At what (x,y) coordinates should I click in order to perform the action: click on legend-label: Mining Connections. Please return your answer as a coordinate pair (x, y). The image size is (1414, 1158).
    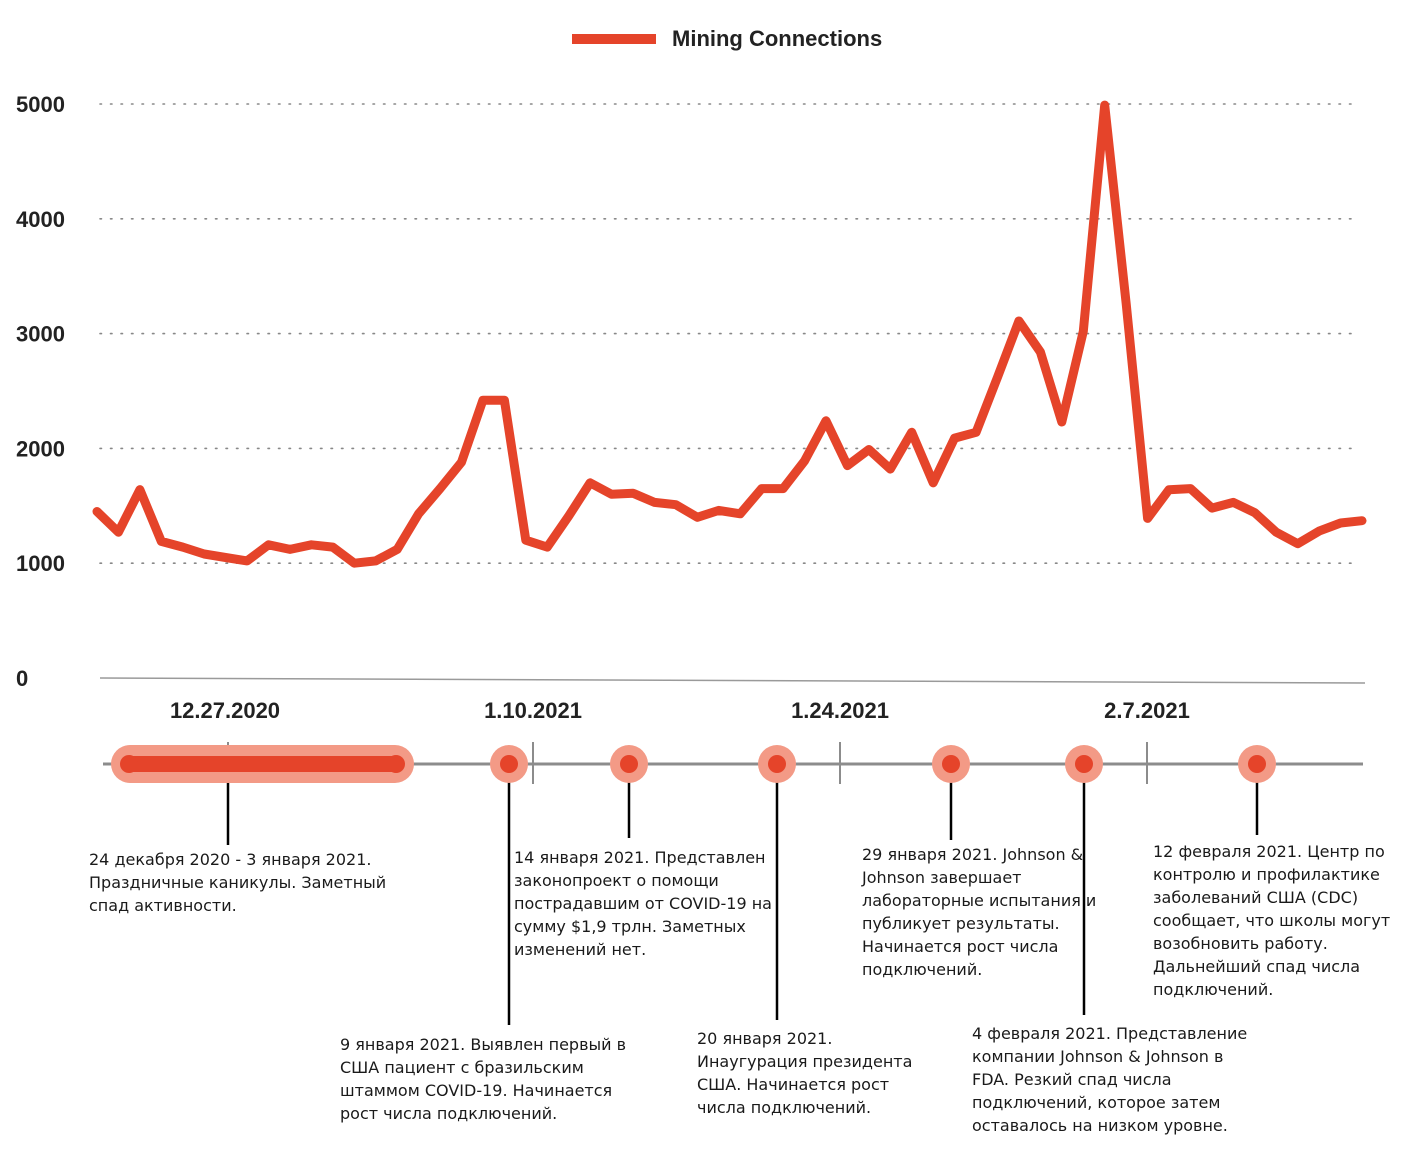
    Looking at the image, I should click on (777, 38).